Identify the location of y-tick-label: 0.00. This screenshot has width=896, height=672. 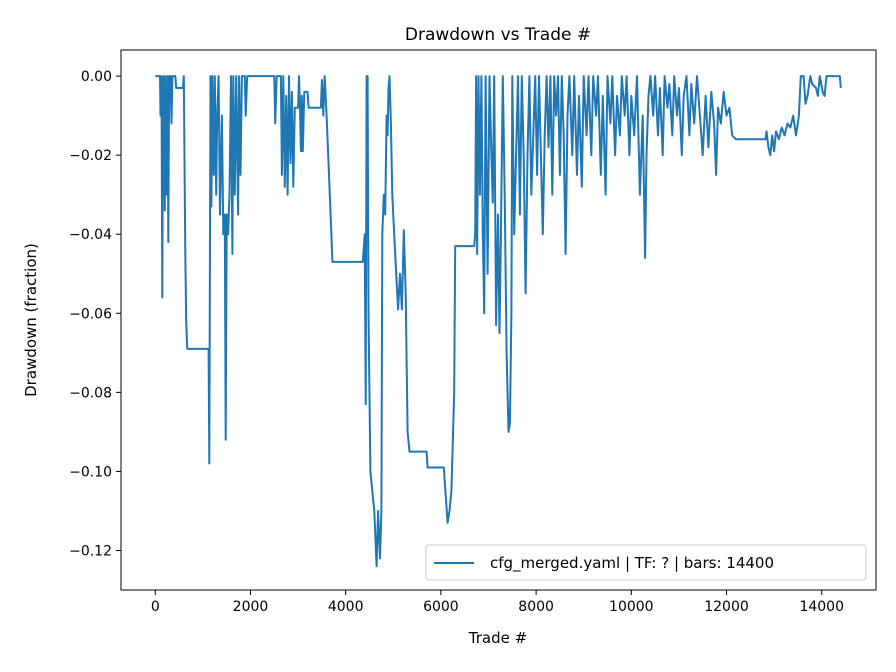
(96, 77).